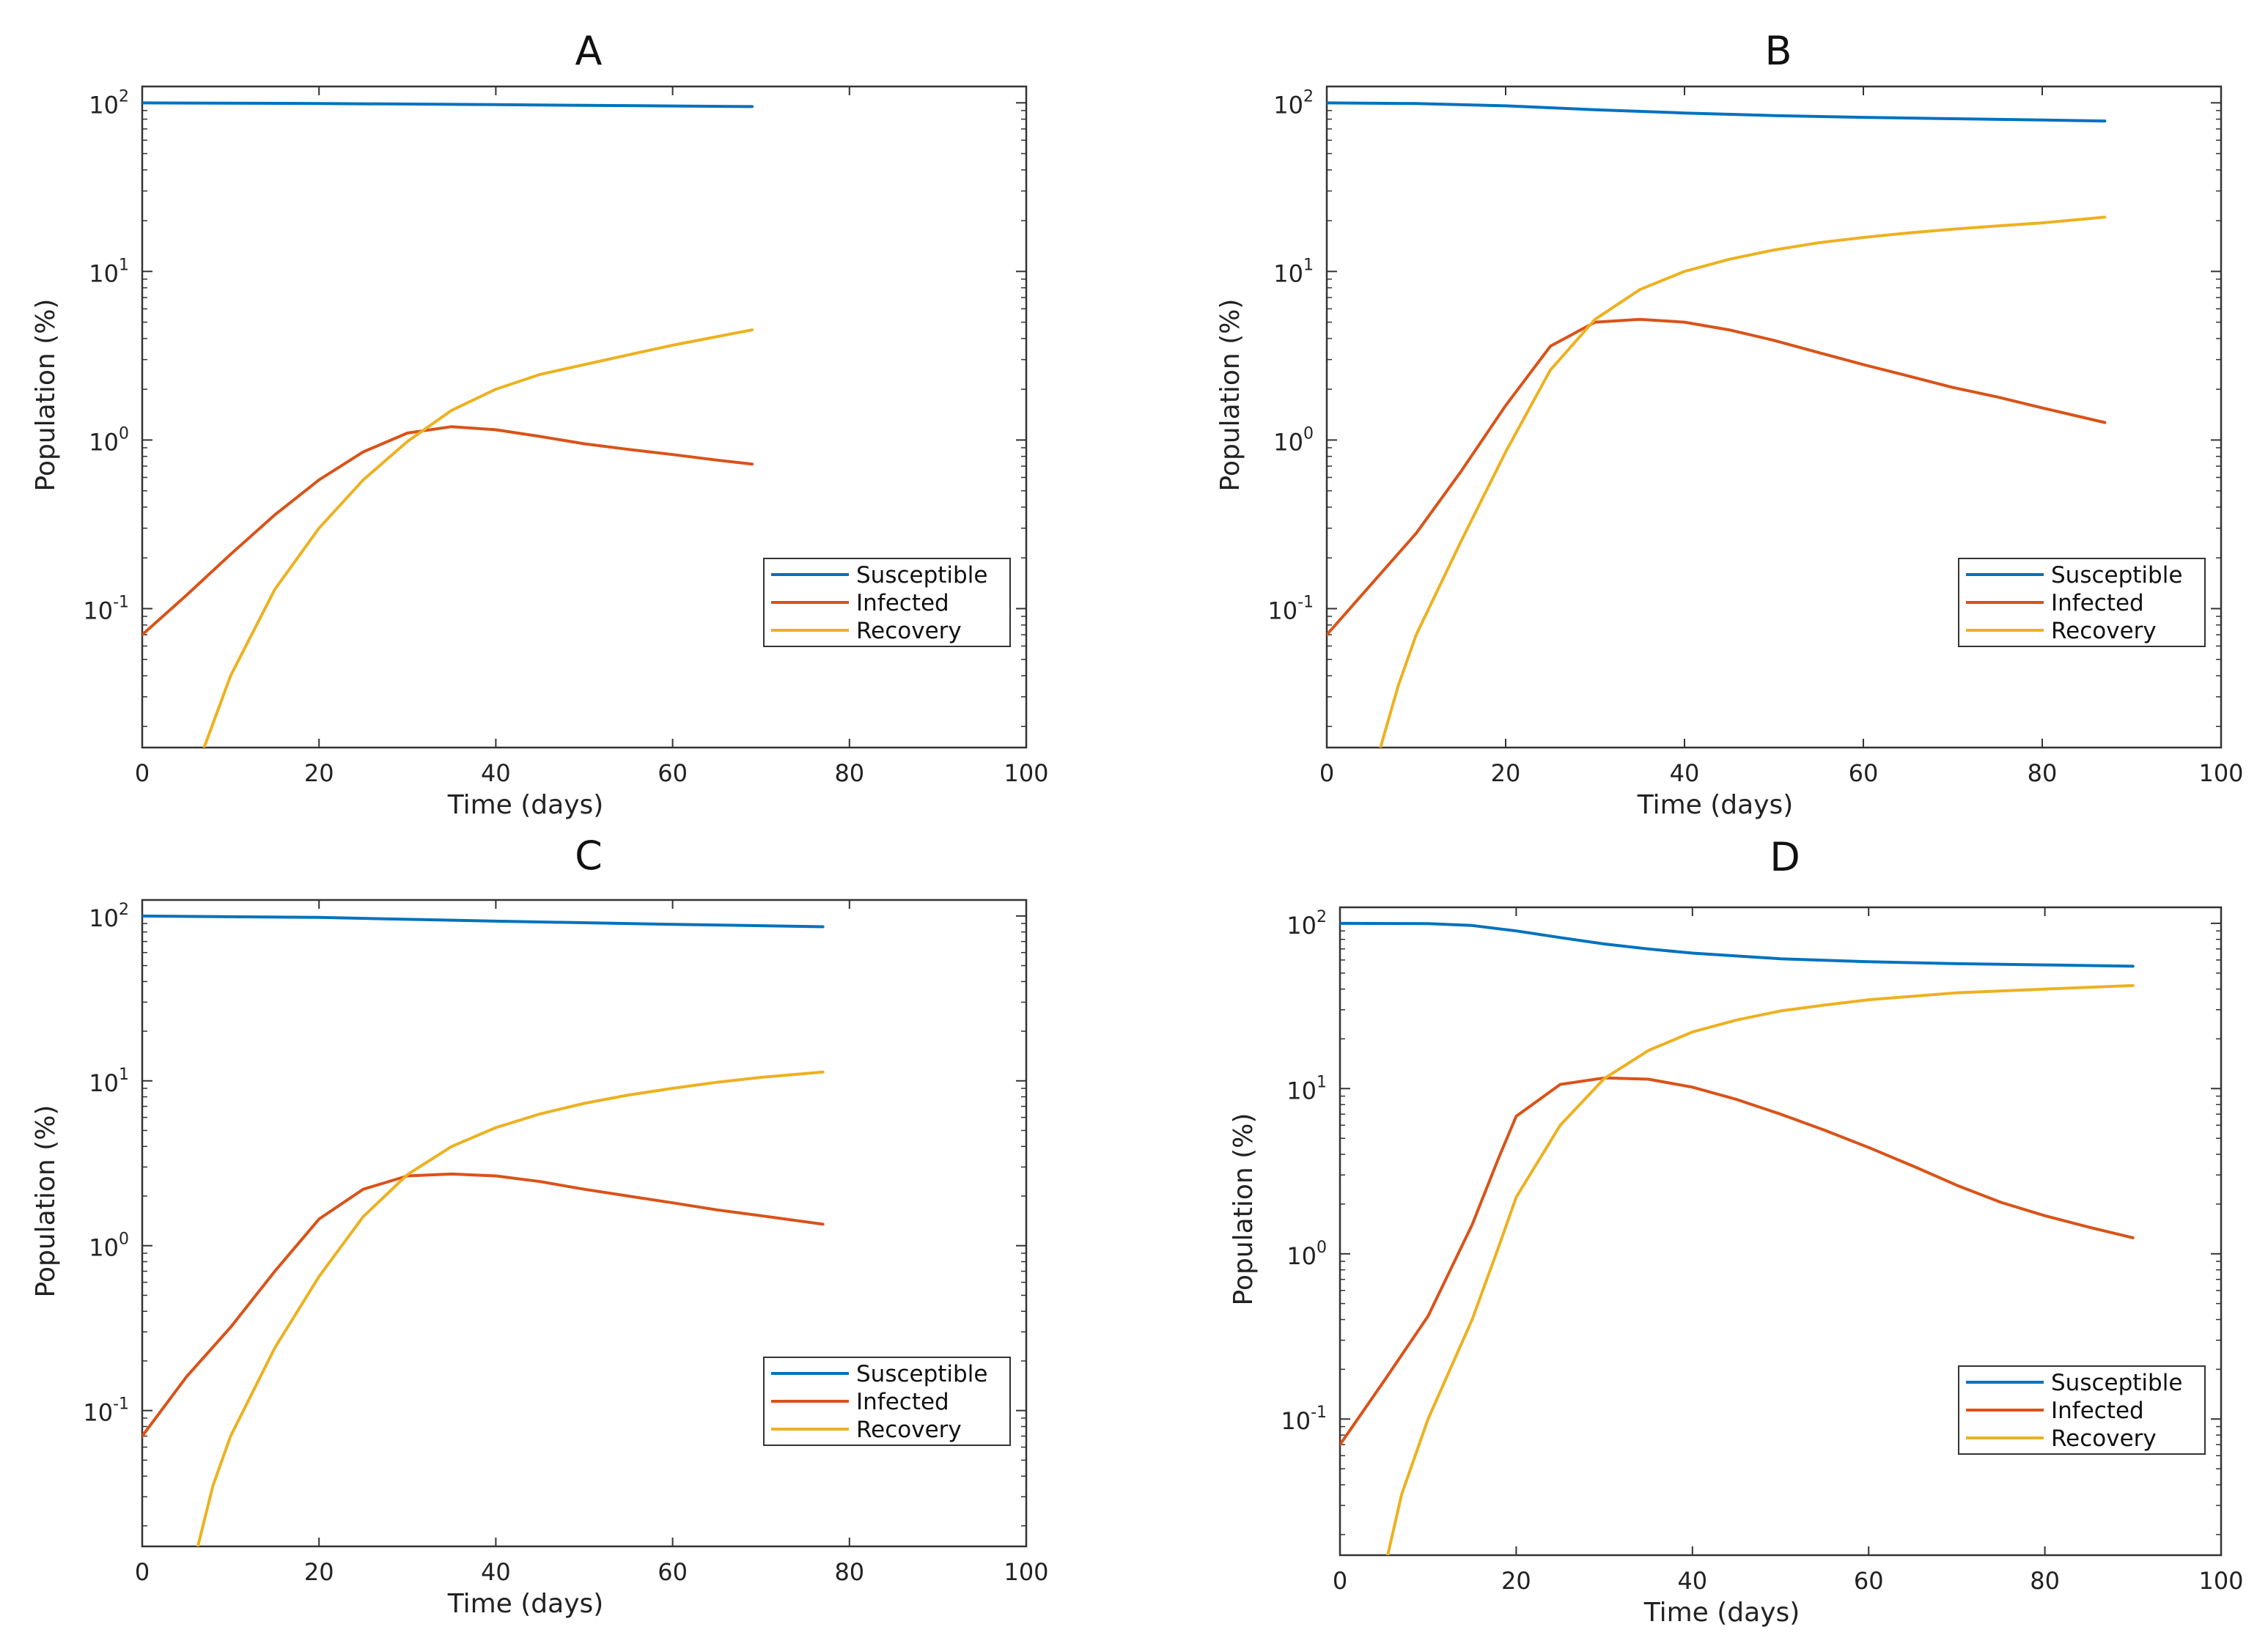 The width and height of the screenshot is (2268, 1638). What do you see at coordinates (589, 51) in the screenshot?
I see `panel-title: A` at bounding box center [589, 51].